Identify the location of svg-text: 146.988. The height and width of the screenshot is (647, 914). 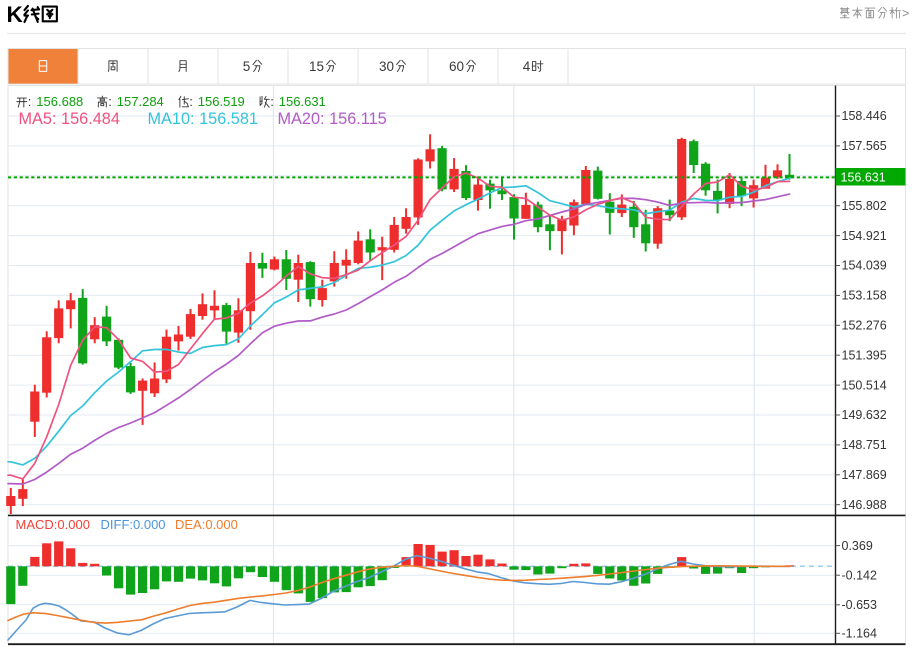
(864, 505).